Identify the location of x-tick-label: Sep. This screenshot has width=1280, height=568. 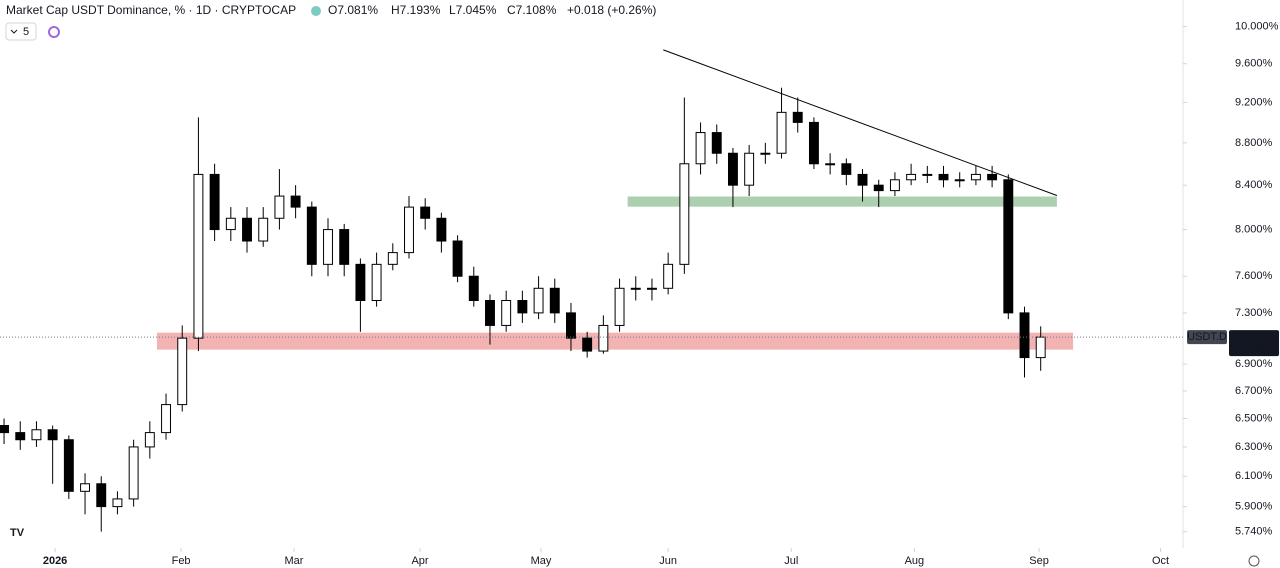
(1039, 561).